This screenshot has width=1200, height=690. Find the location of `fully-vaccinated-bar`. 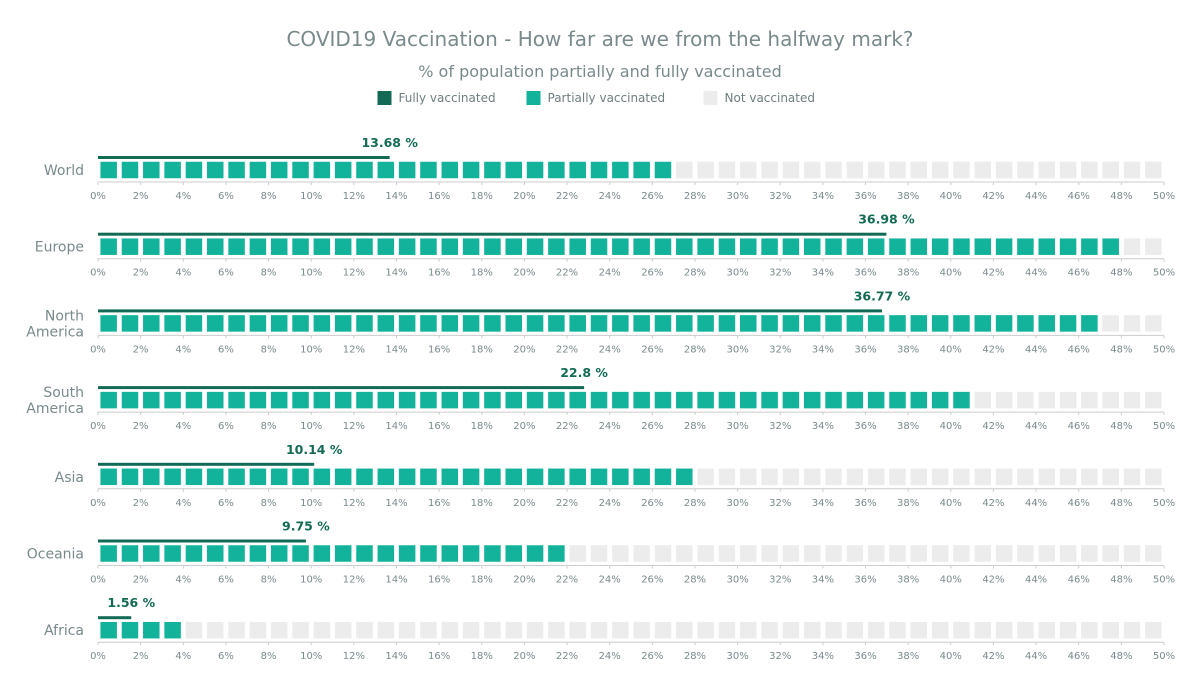

fully-vaccinated-bar is located at coordinates (115, 618).